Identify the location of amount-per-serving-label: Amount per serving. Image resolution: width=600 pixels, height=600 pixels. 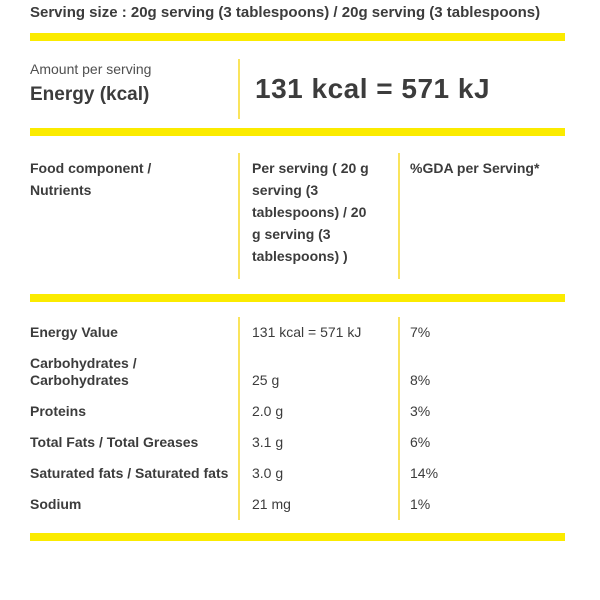
(91, 69).